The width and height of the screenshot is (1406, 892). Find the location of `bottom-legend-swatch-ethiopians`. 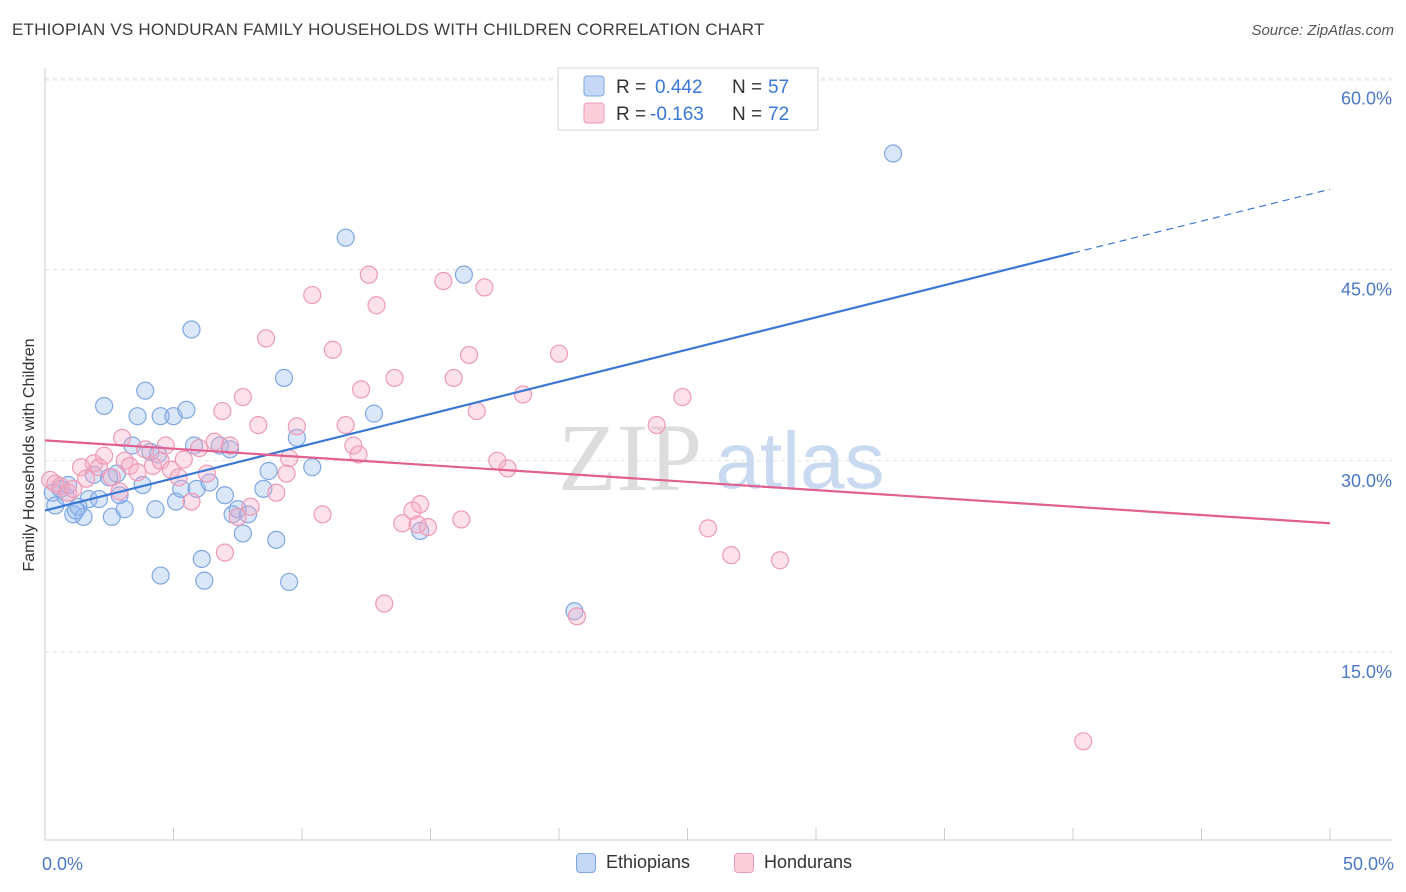

bottom-legend-swatch-ethiopians is located at coordinates (586, 862).